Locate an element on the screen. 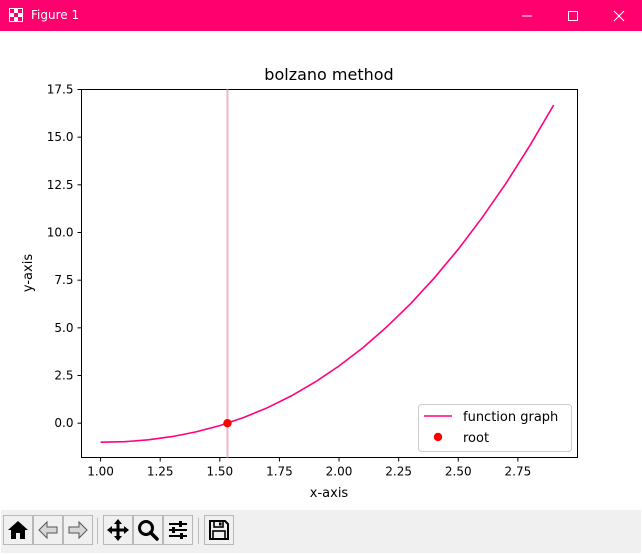 The width and height of the screenshot is (642, 554). legend-label-function-graph: function graph is located at coordinates (510, 417).